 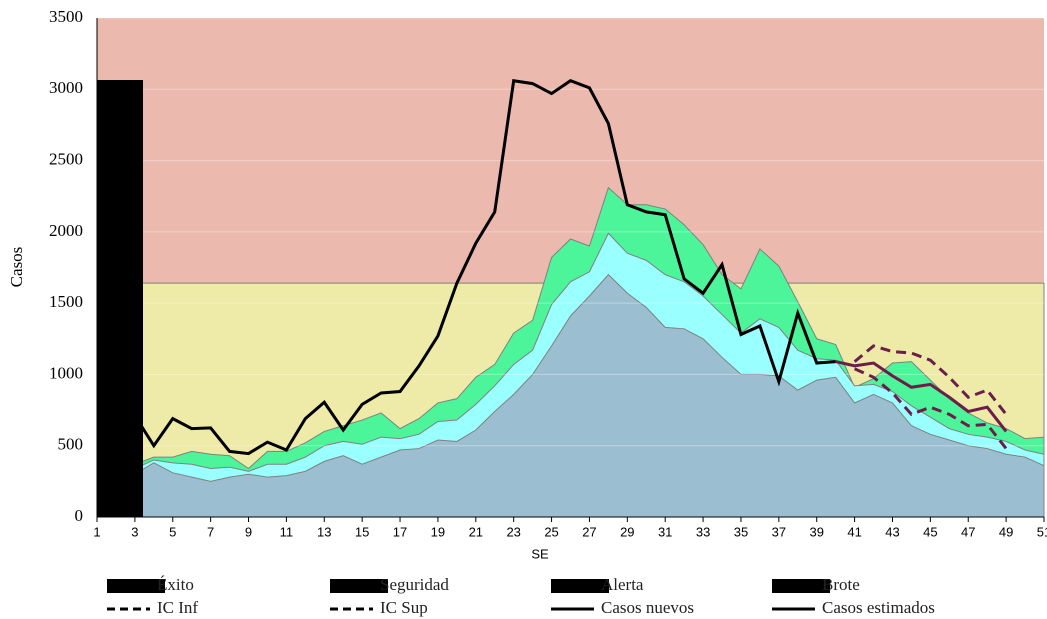 What do you see at coordinates (1006, 531) in the screenshot?
I see `x-tick-label: 49` at bounding box center [1006, 531].